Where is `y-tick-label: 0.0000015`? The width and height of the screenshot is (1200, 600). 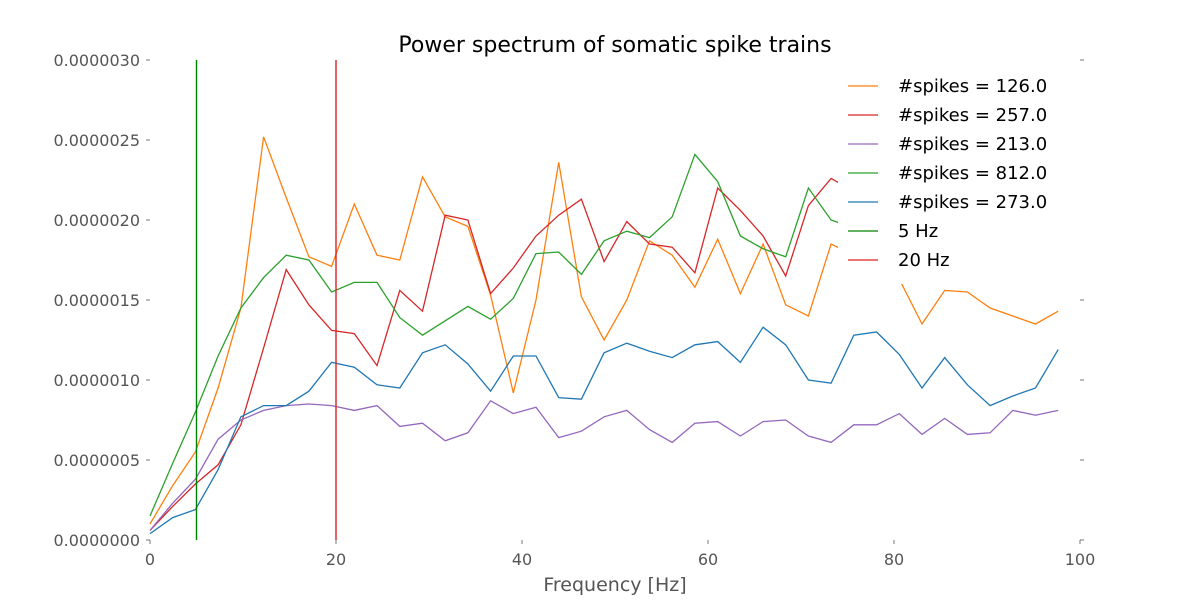 y-tick-label: 0.0000015 is located at coordinates (96, 300).